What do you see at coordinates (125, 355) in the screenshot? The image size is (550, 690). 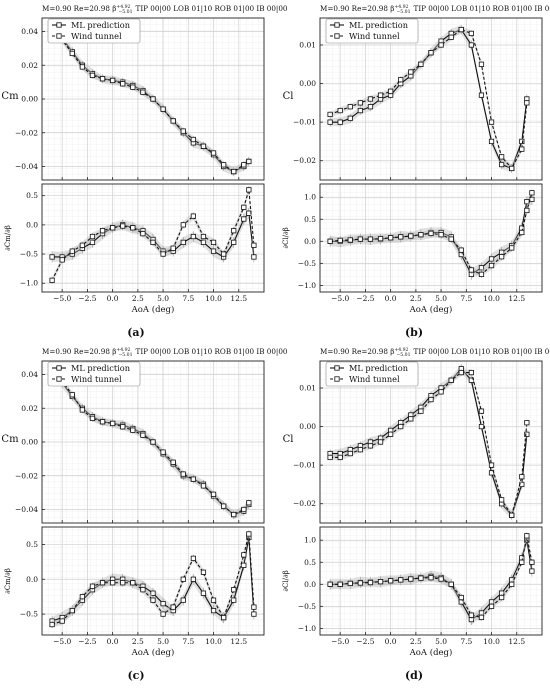 I see `header-beta-sub: −5.01` at bounding box center [125, 355].